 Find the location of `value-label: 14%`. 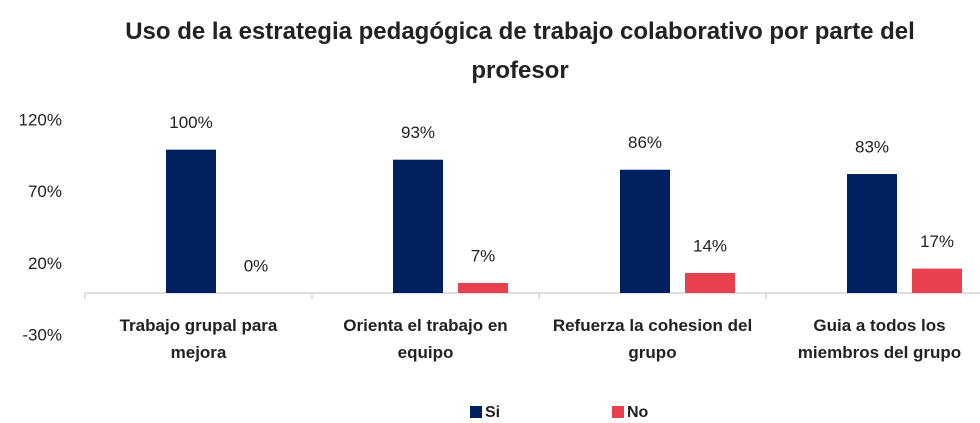

value-label: 14% is located at coordinates (710, 245).